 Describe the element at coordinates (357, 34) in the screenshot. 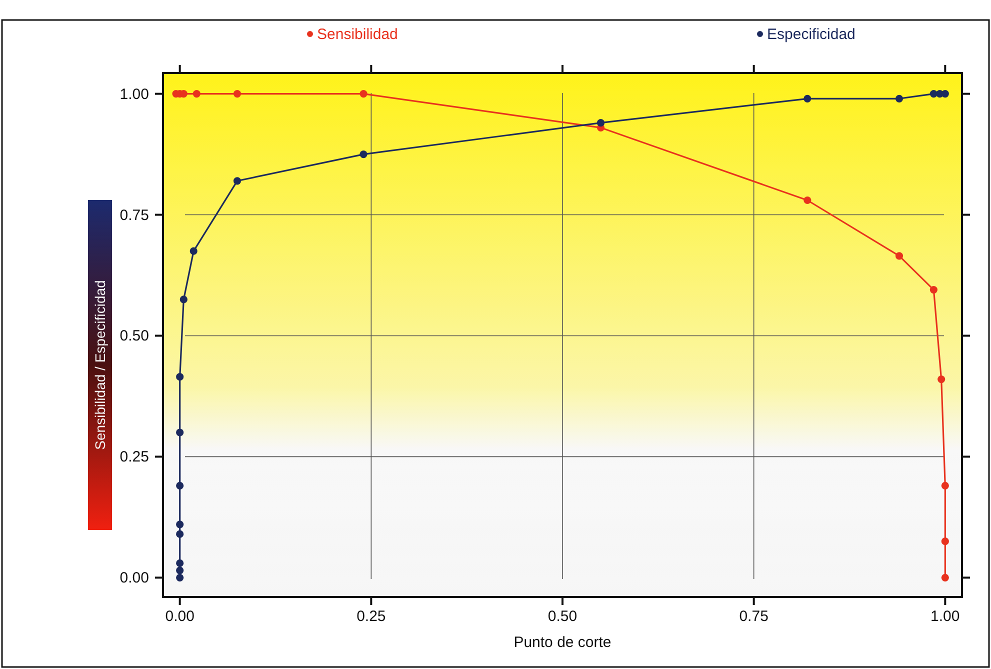

I see `legend-label: Sensibilidad` at that location.